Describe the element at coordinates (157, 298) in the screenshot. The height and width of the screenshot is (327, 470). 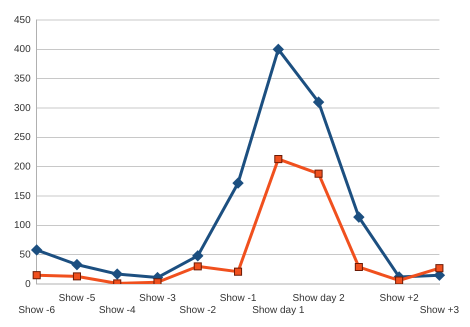
I see `x-tick-label: Show -3` at that location.